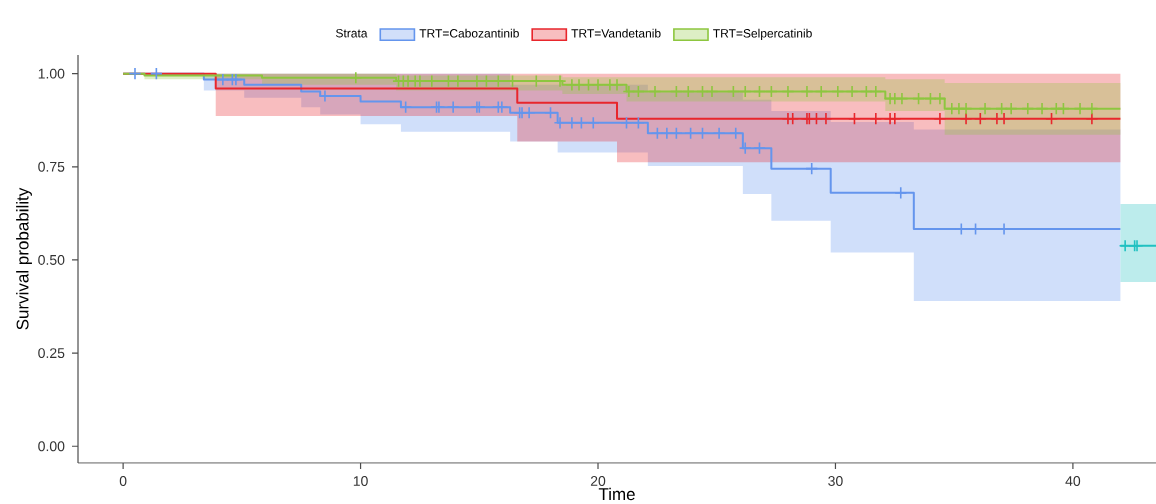 Image resolution: width=1156 pixels, height=504 pixels. I want to click on y-axis-title: Survival probability, so click(24, 258).